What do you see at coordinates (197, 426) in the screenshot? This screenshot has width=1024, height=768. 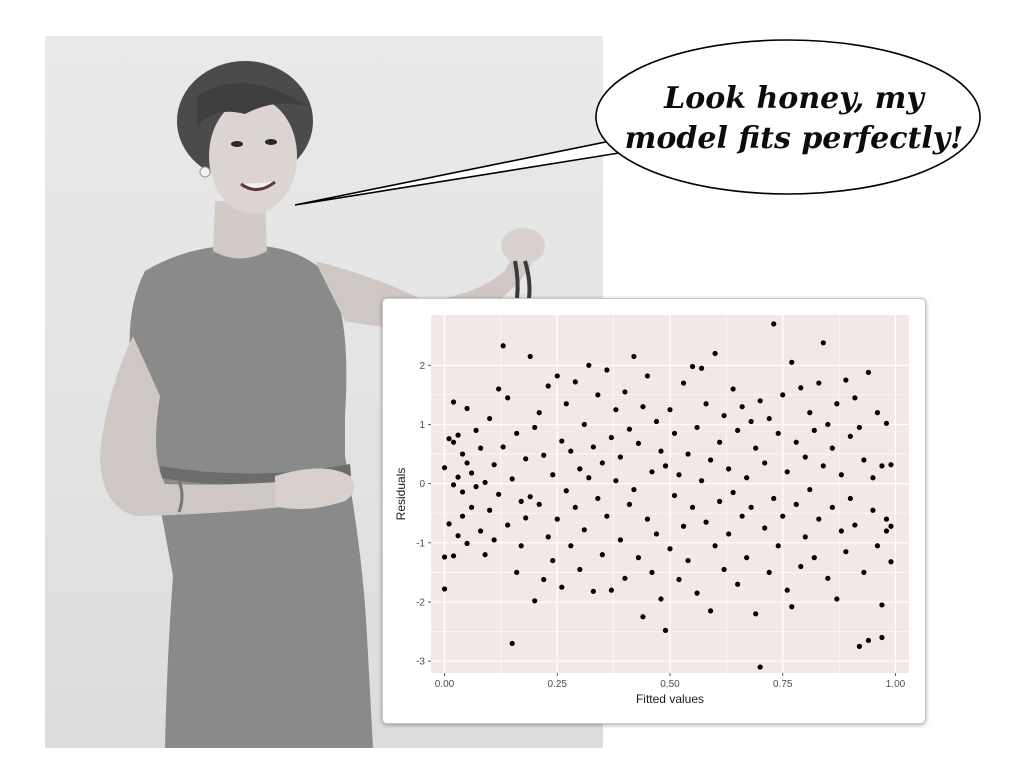 I see `left-arm-shape` at bounding box center [197, 426].